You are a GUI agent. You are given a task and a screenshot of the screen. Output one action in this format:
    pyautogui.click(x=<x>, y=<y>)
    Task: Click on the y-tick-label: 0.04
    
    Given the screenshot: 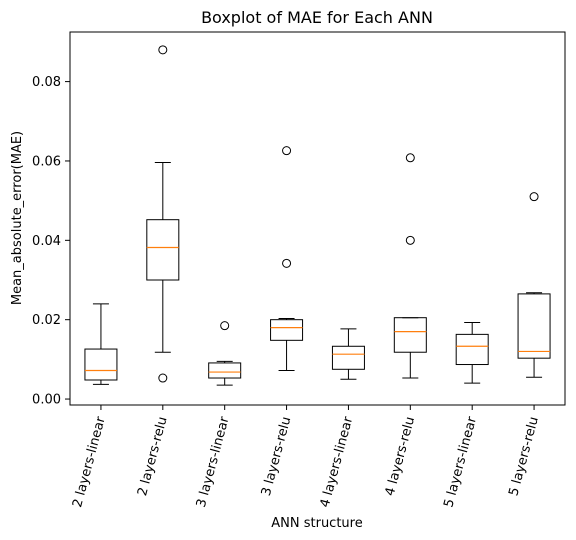 What is the action you would take?
    pyautogui.click(x=46, y=241)
    